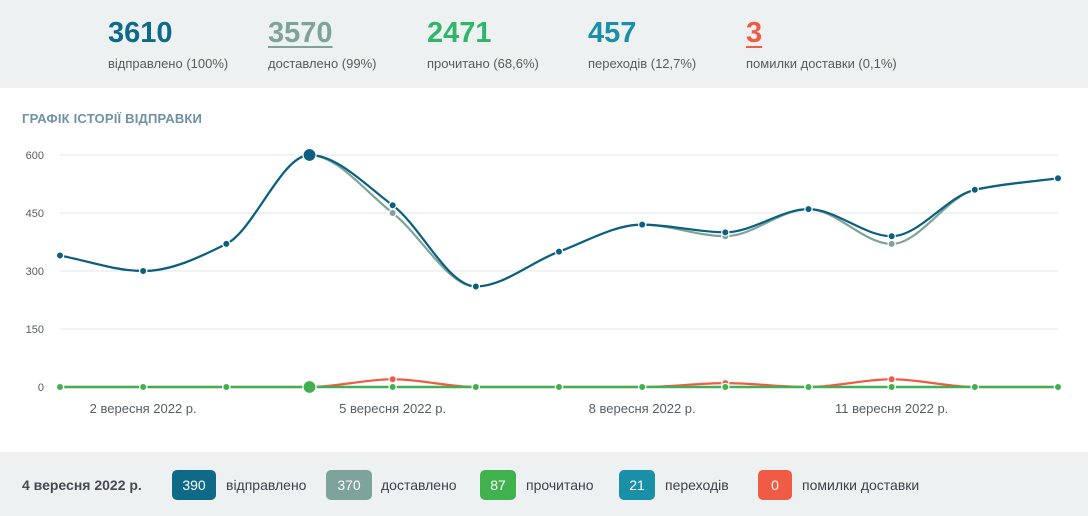  I want to click on read-count-label: прочитано, so click(560, 485).